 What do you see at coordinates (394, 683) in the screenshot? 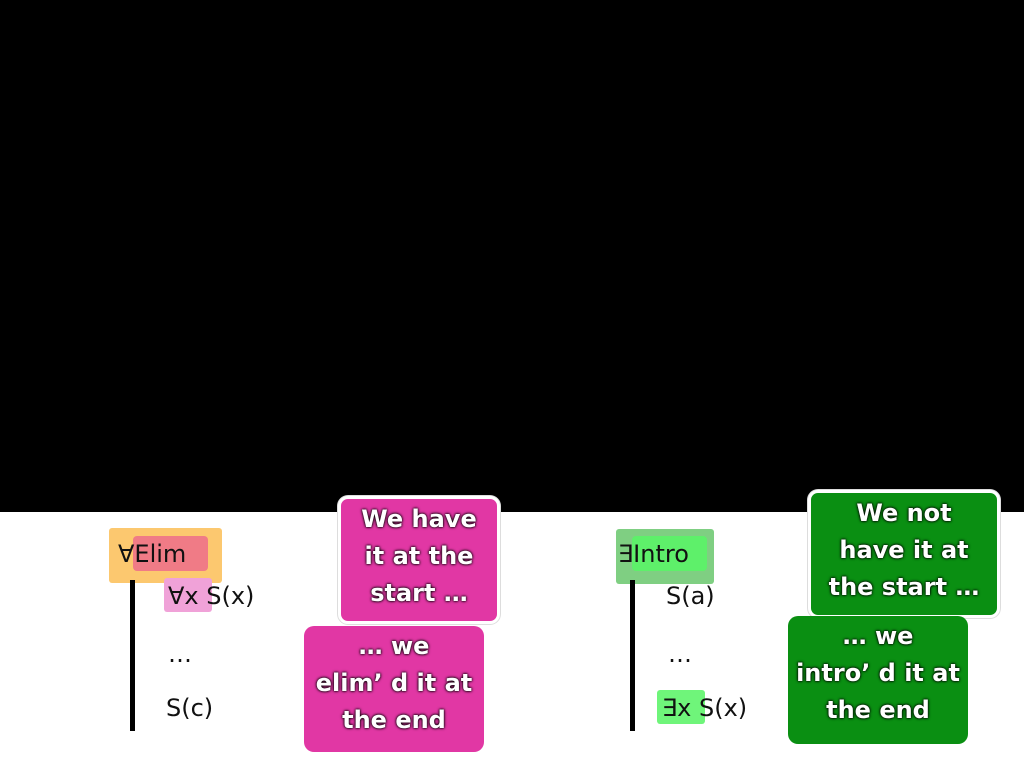
I see `callout-line: elim’ d it at` at bounding box center [394, 683].